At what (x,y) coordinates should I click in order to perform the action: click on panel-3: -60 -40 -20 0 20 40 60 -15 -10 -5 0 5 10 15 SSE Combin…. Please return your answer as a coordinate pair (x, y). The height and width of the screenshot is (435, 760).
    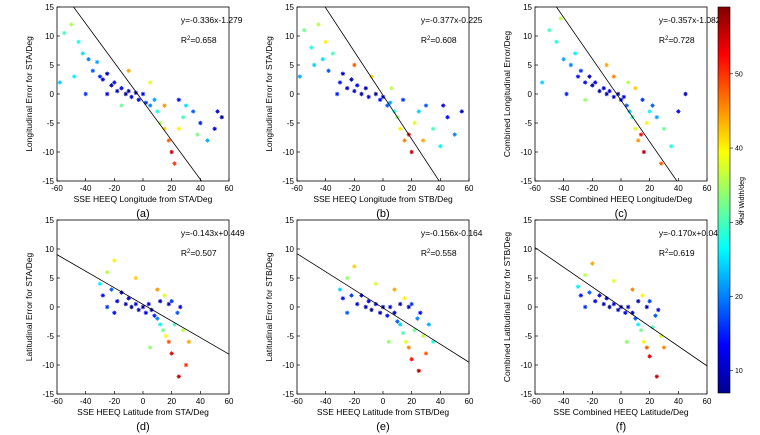
    Looking at the image, I should click on (611, 111).